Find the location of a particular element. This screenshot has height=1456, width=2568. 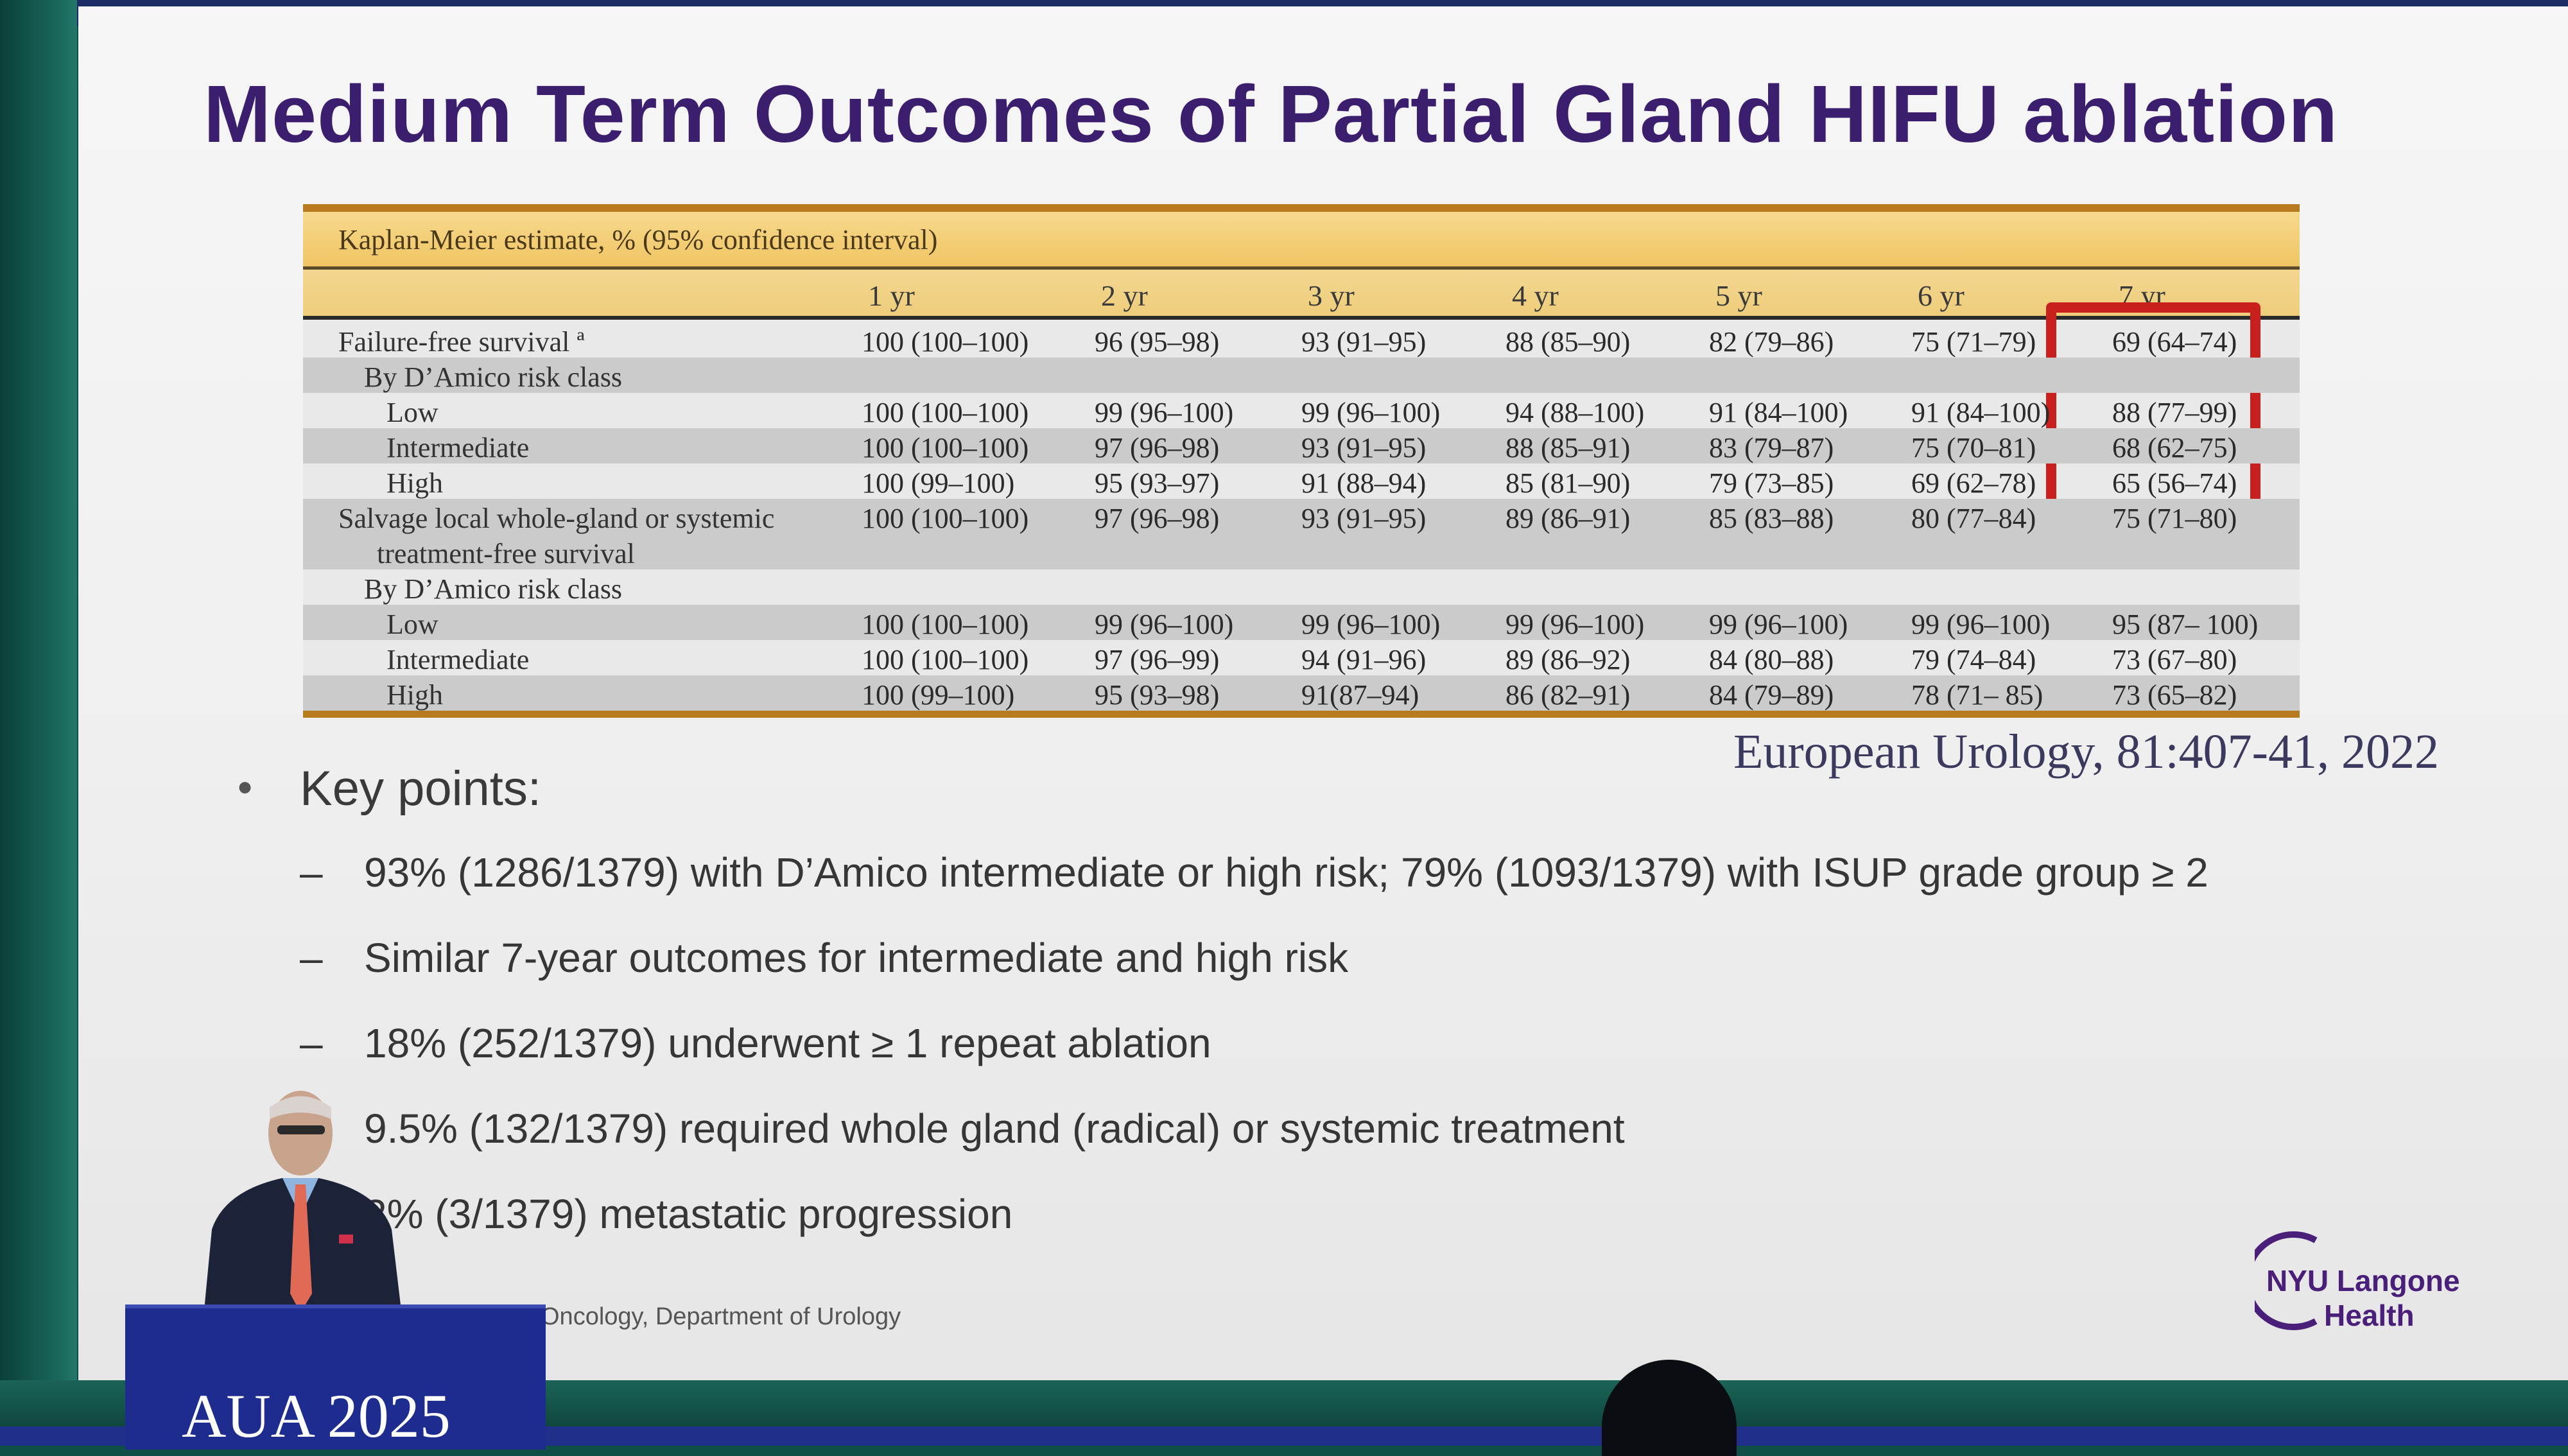

nyu-langone-logo-icon is located at coordinates (2286, 1280).